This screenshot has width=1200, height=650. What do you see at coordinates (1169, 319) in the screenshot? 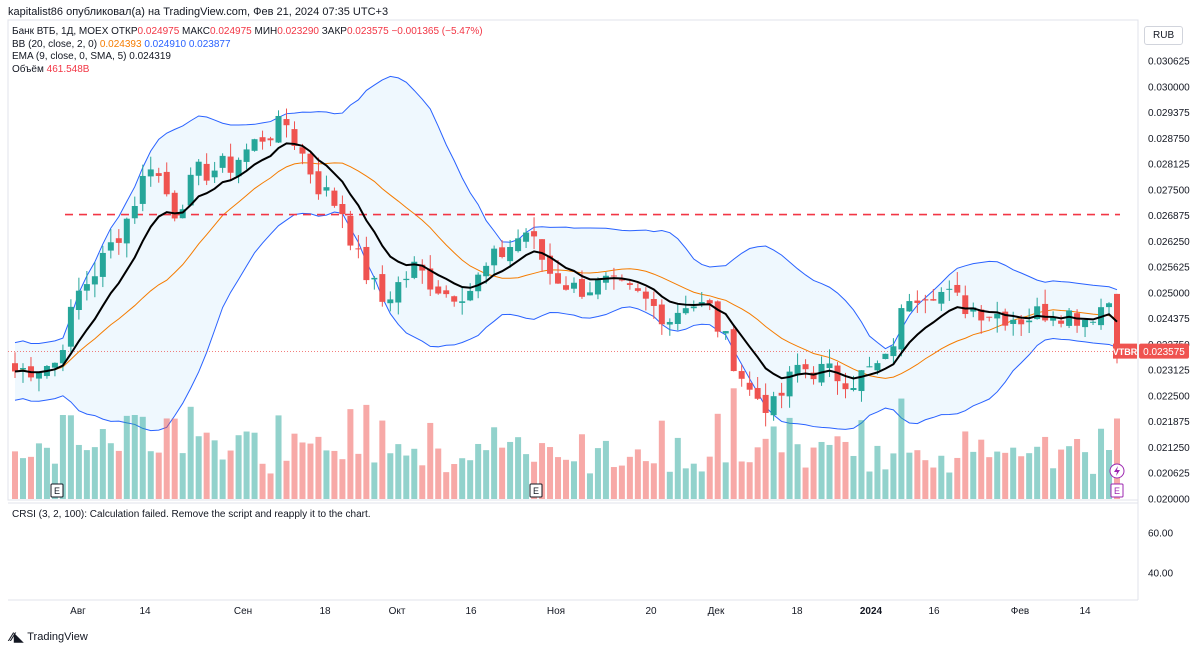
I see `y-tick-label: 0.024375` at bounding box center [1169, 319].